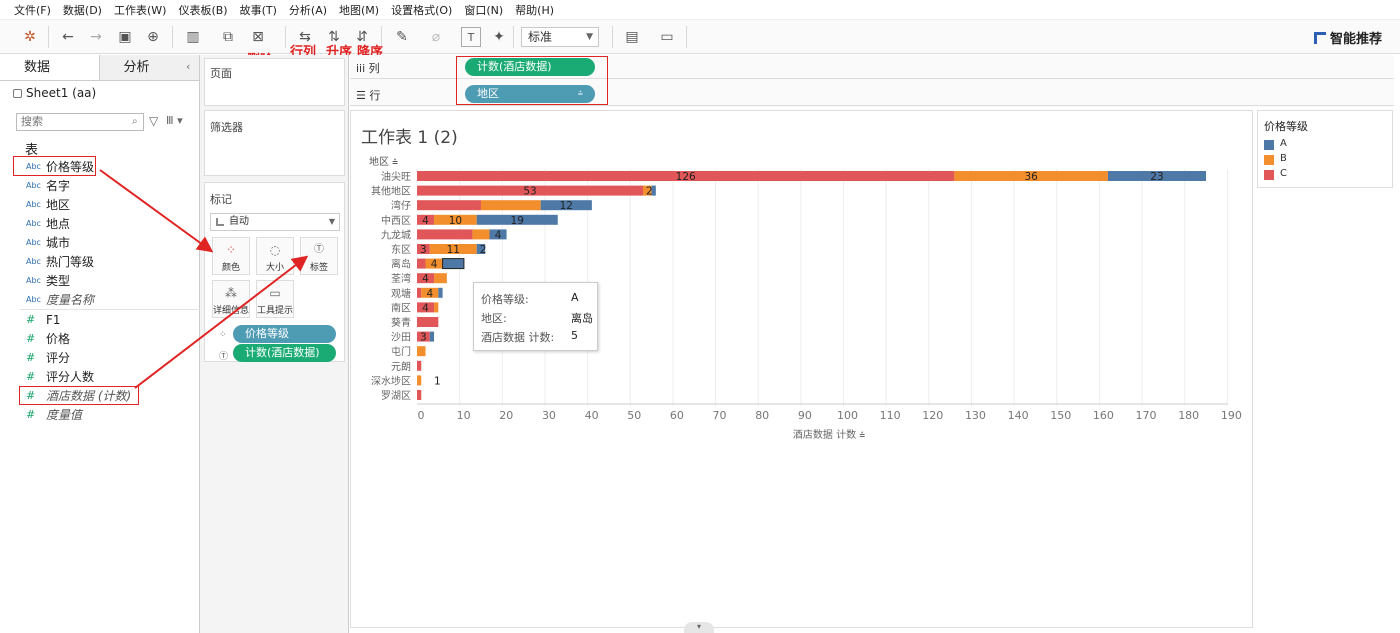 Image resolution: width=1400 pixels, height=633 pixels. I want to click on columns-pill: 计数(酒店数据), so click(530, 67).